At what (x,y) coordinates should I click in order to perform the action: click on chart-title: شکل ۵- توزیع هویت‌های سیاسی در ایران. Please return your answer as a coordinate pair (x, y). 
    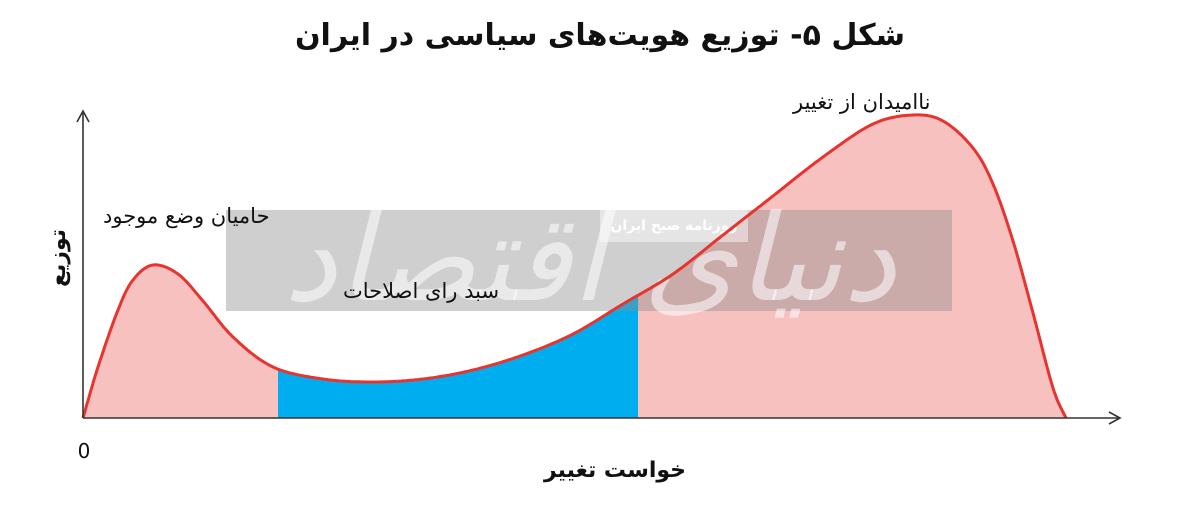
    Looking at the image, I should click on (600, 35).